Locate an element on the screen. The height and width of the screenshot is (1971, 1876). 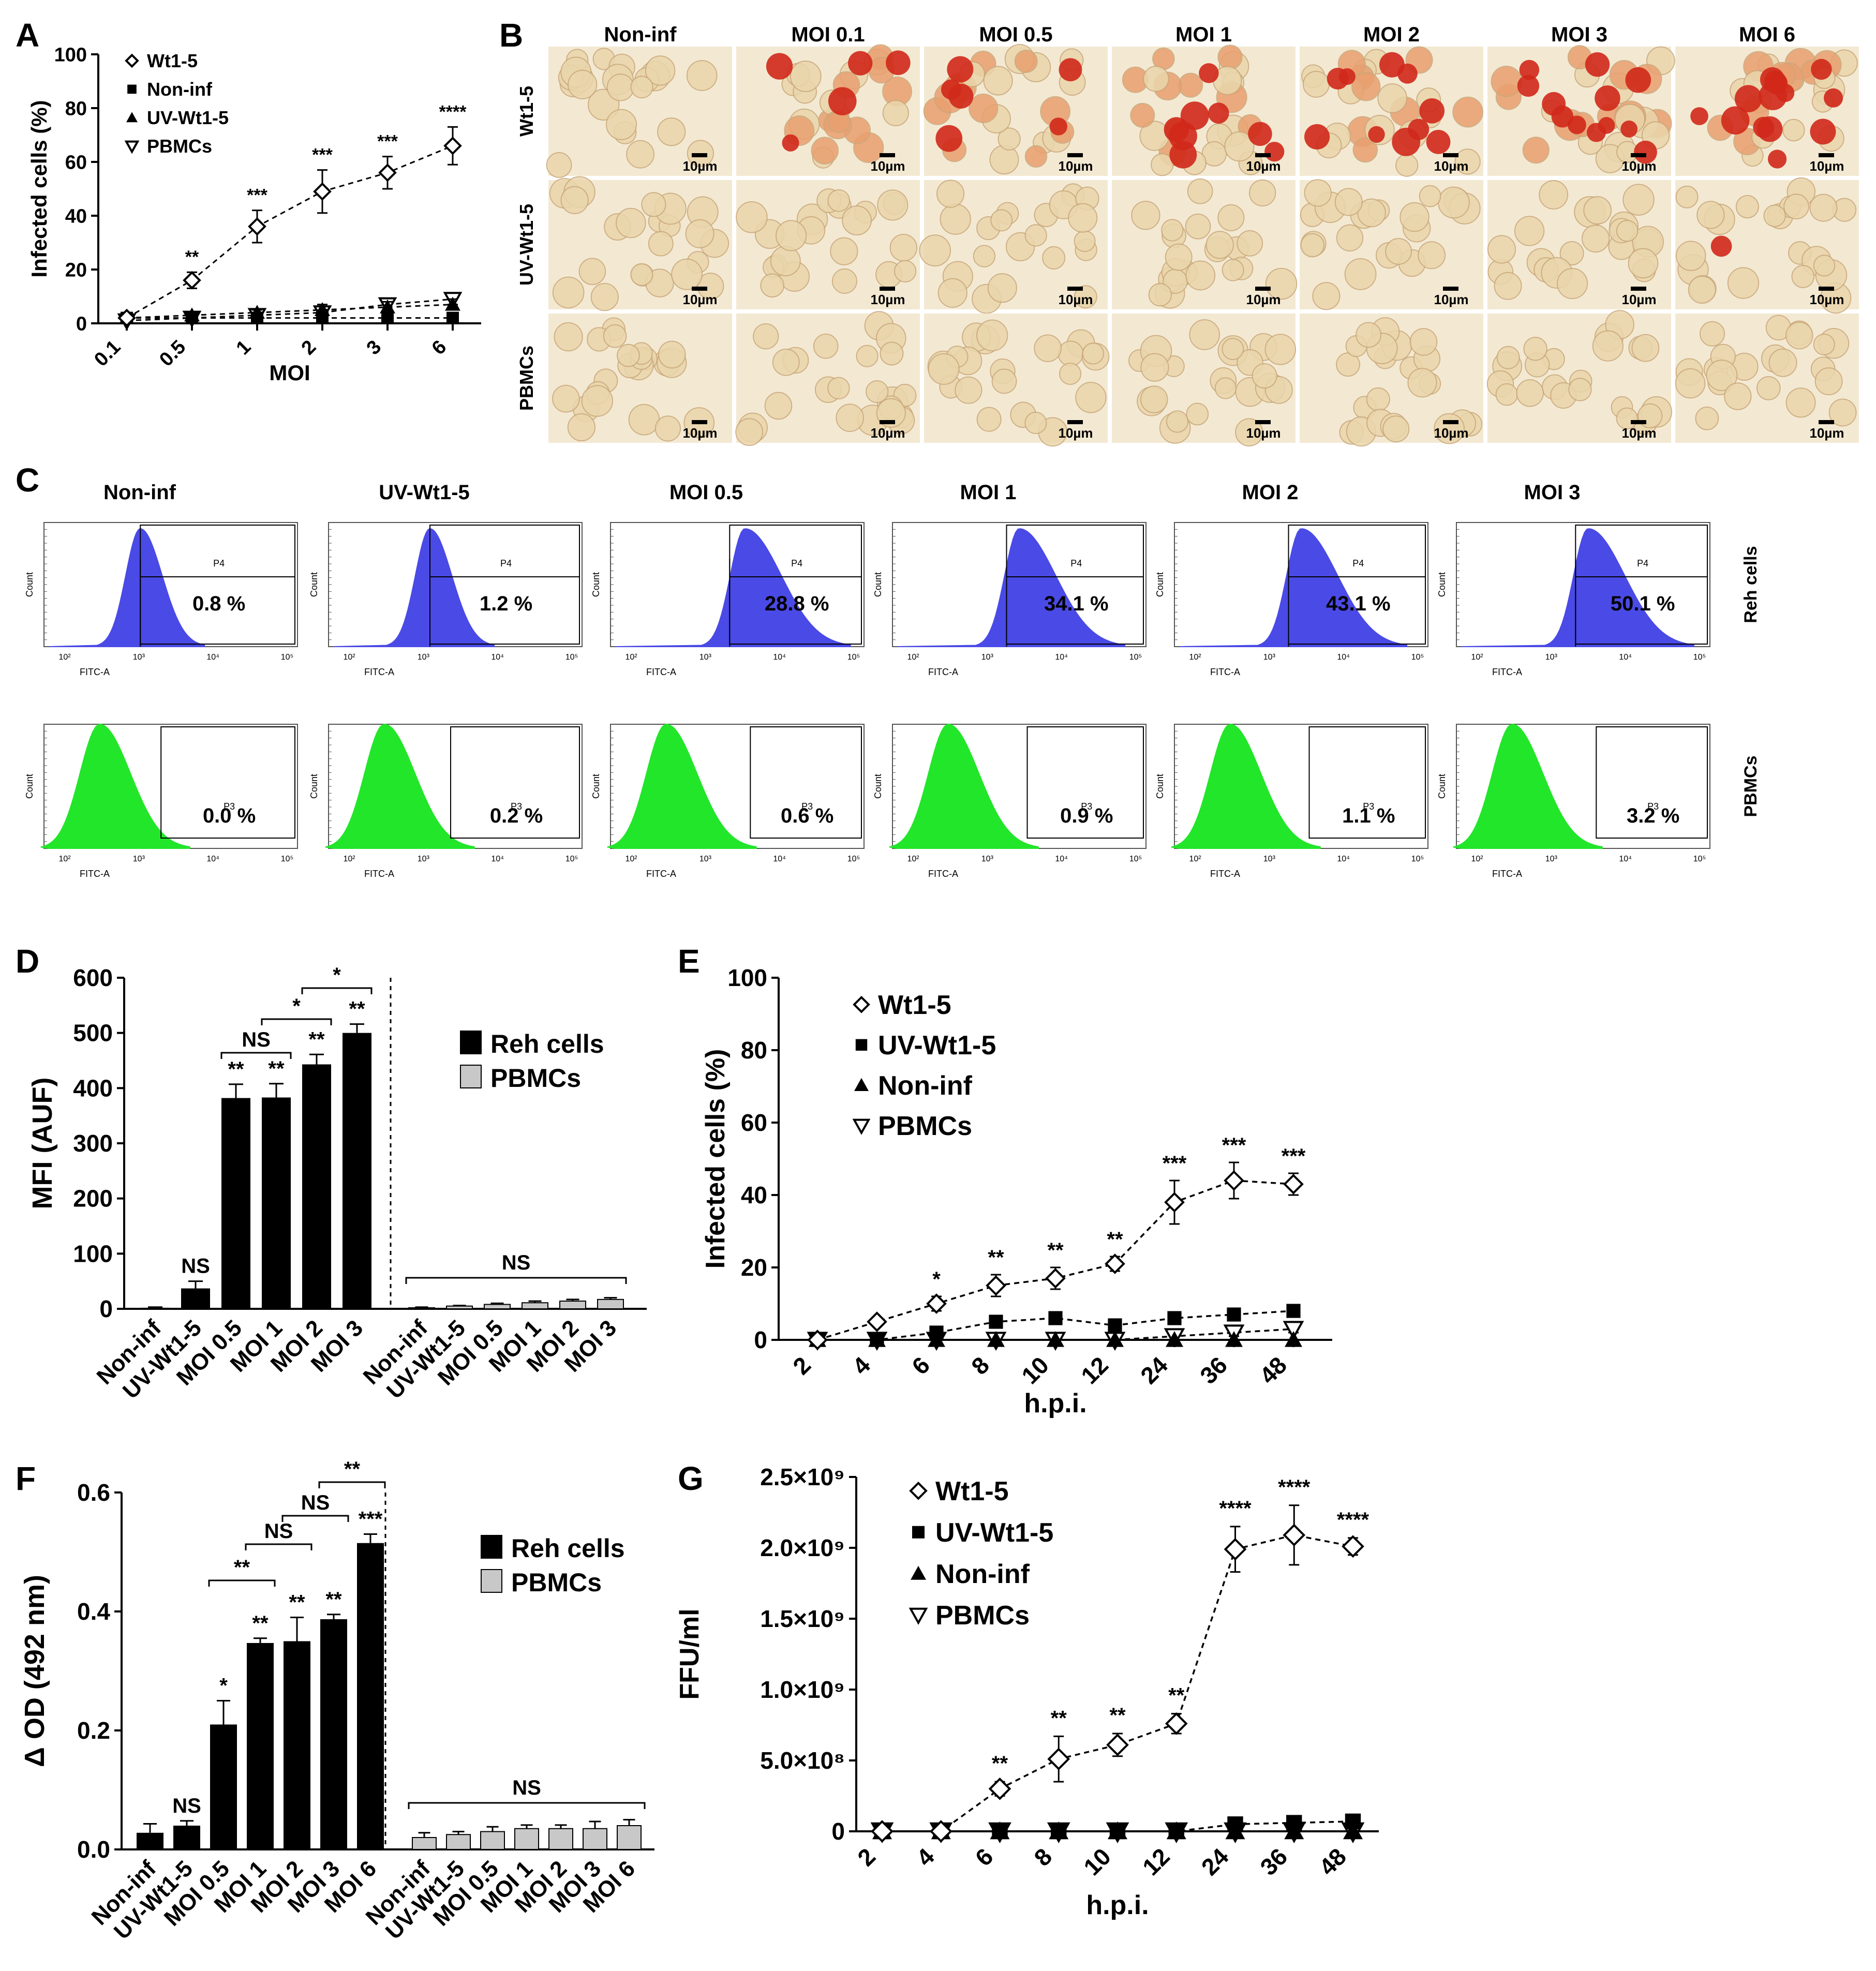
y-tick-label: 0.0 is located at coordinates (93, 1849).